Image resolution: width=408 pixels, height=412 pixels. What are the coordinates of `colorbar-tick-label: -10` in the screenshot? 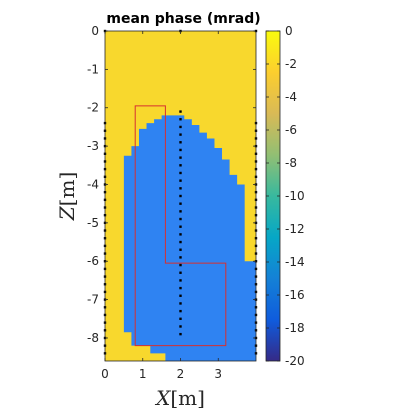 It's located at (295, 196).